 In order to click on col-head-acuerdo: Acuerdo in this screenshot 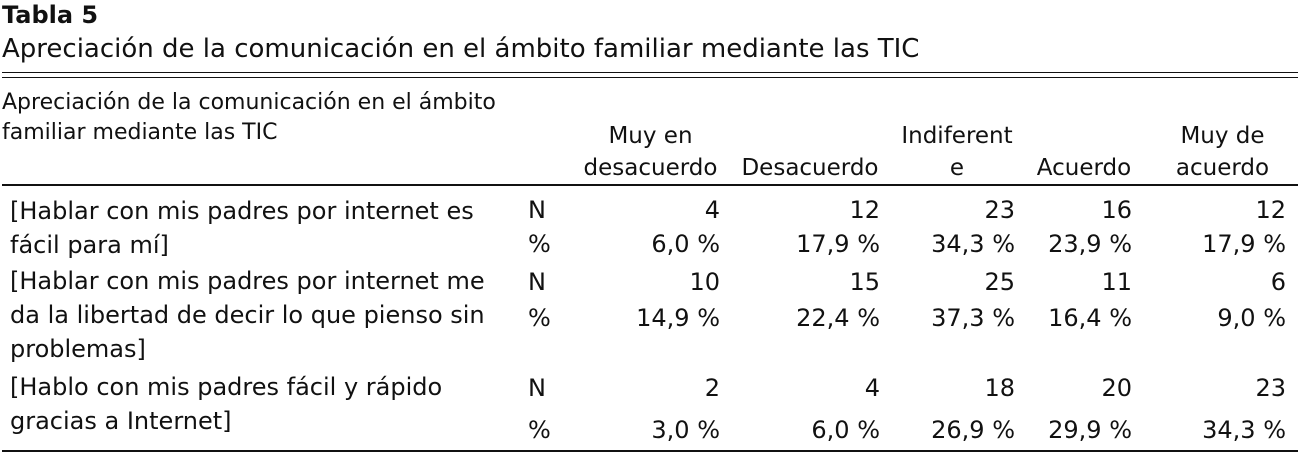, I will do `click(1084, 152)`.